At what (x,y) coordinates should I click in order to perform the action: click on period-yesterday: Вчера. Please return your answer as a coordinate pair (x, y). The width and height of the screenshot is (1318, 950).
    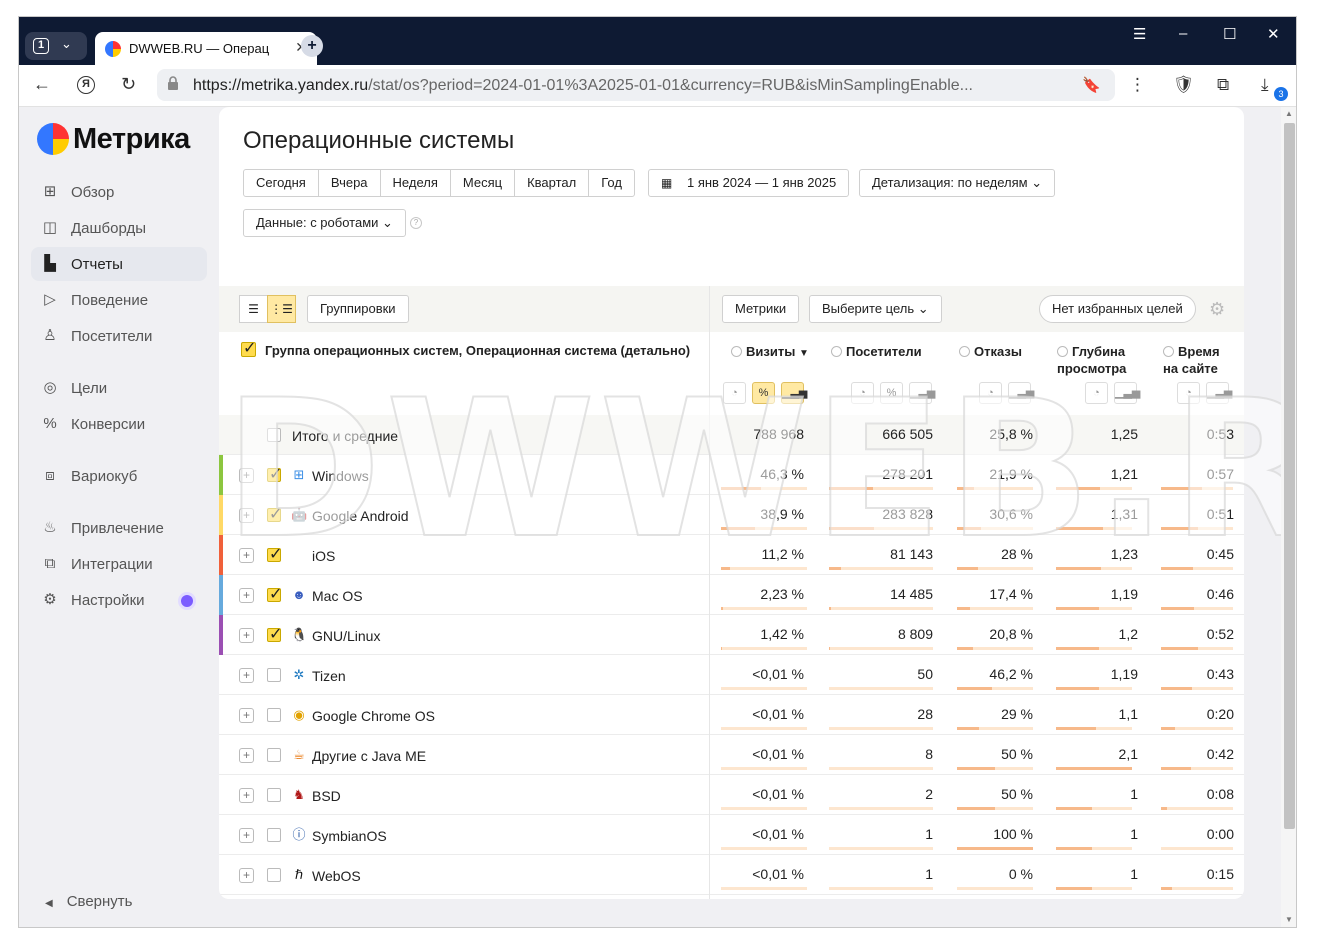
    Looking at the image, I should click on (350, 183).